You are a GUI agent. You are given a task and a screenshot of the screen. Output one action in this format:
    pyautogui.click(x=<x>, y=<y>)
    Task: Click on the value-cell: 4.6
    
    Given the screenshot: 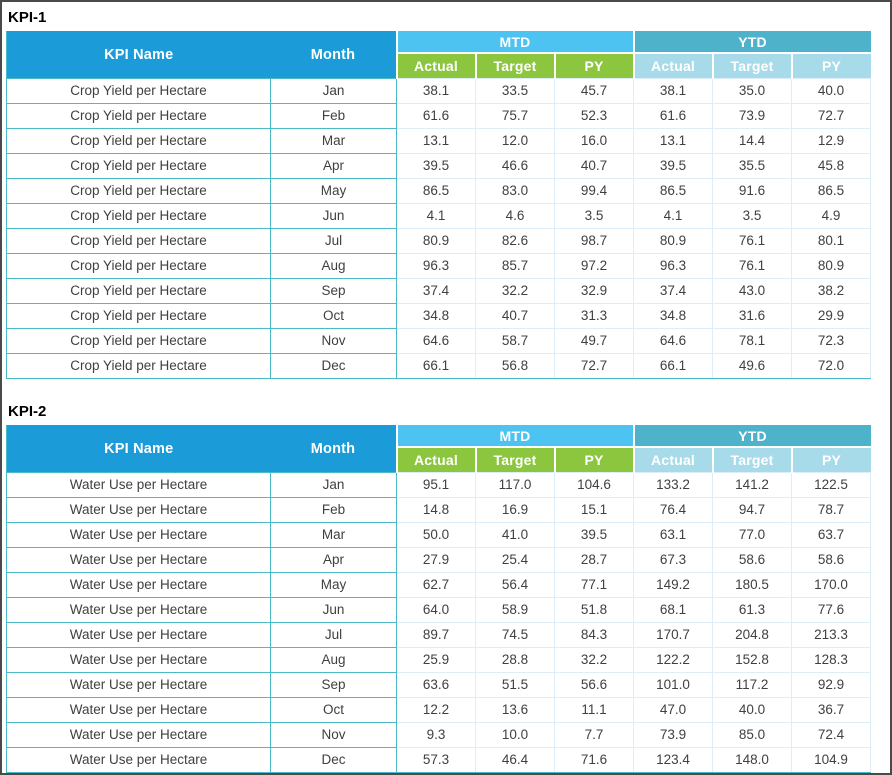 What is the action you would take?
    pyautogui.click(x=515, y=216)
    